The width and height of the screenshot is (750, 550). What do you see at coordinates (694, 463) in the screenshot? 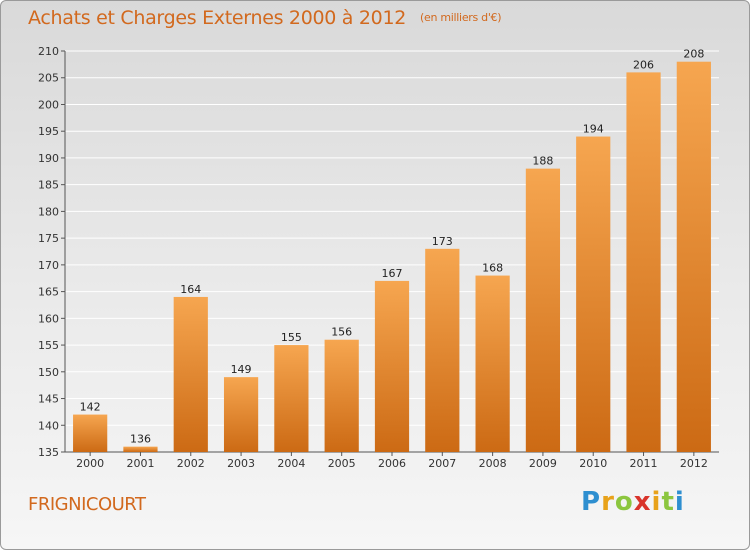
I see `x-tick-label: 2012` at bounding box center [694, 463].